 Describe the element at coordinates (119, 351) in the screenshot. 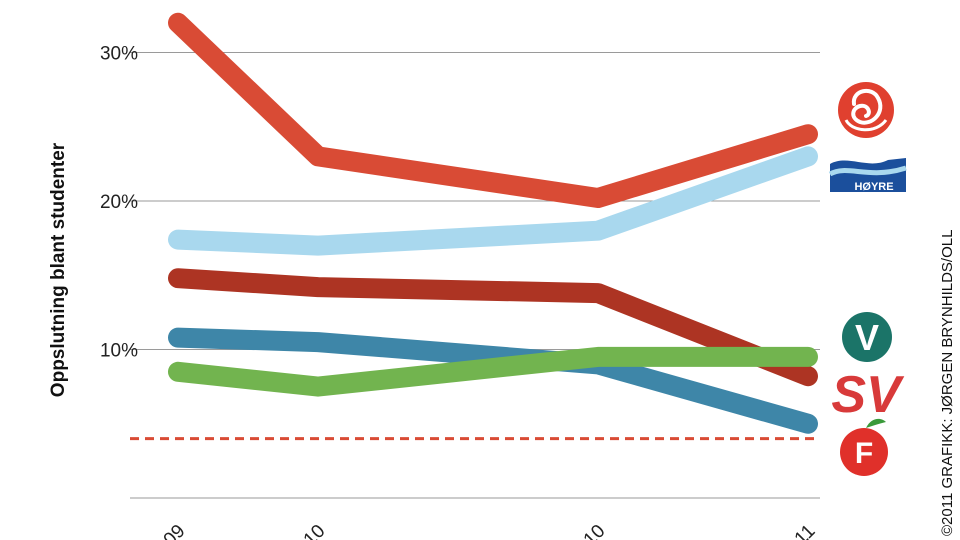

I see `y-tick-label: 10%` at that location.